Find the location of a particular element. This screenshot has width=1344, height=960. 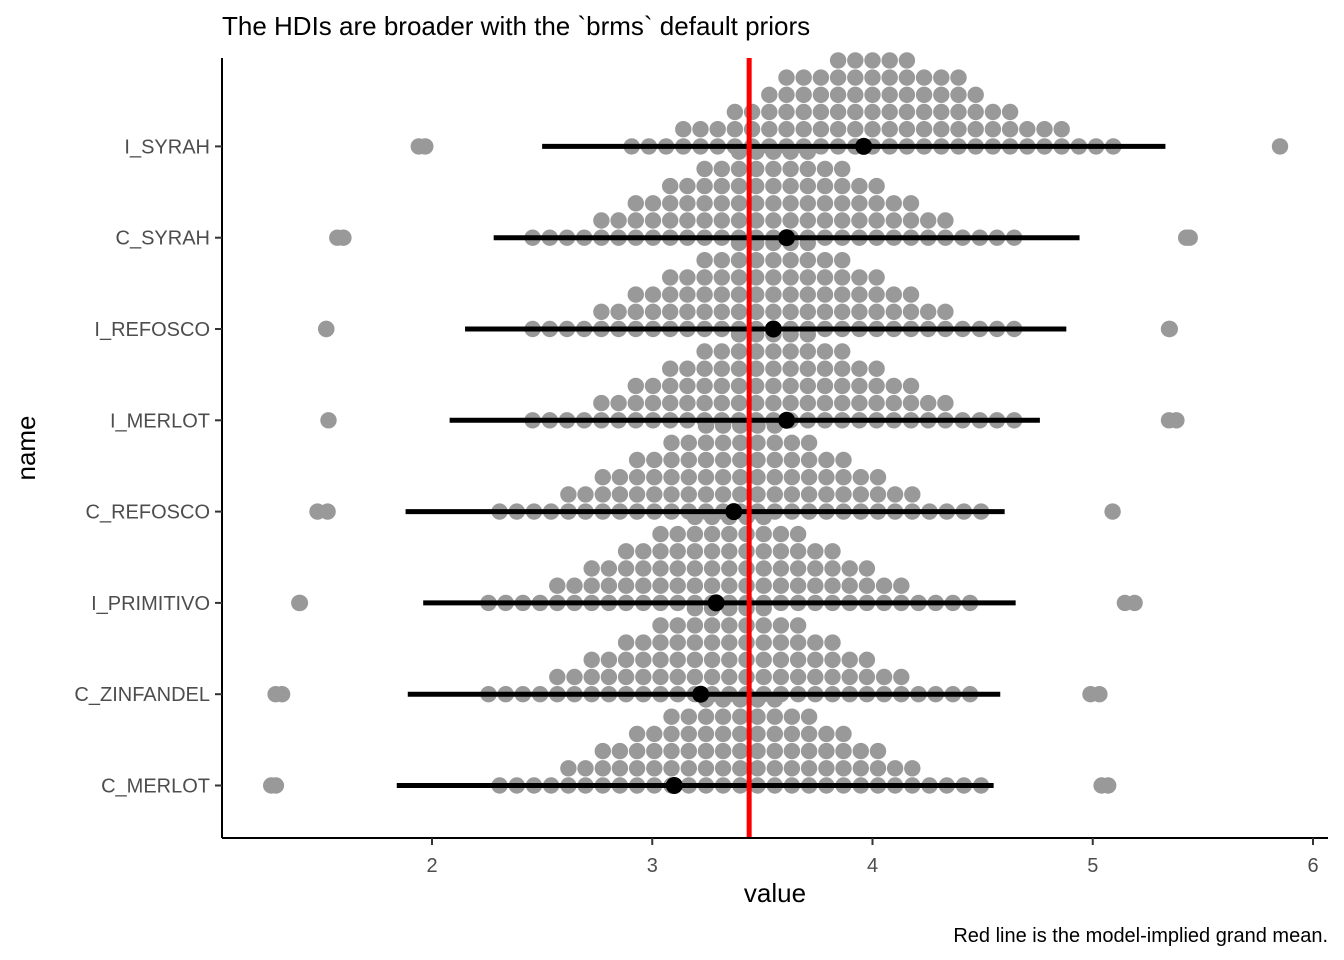

outlier-dot-c_zinfandel is located at coordinates (275, 694).